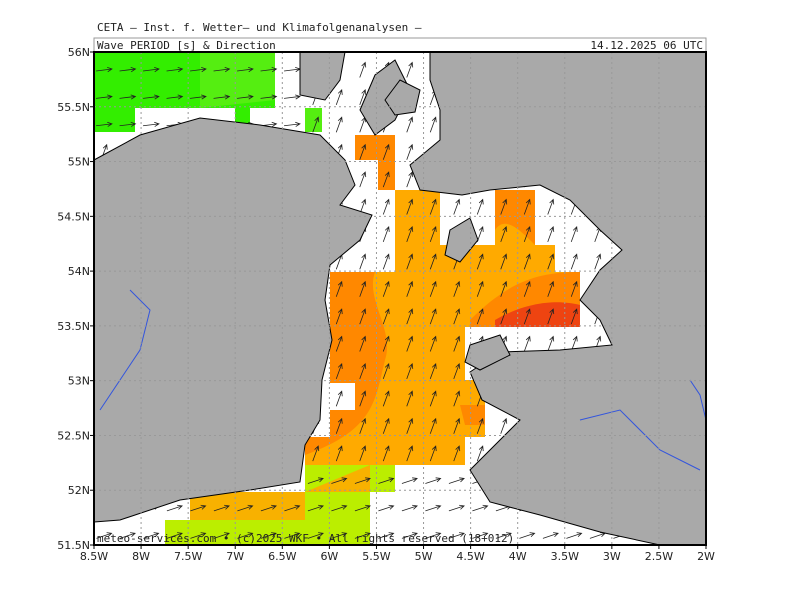  What do you see at coordinates (79, 271) in the screenshot?
I see `y-tick-label: 54N` at bounding box center [79, 271].